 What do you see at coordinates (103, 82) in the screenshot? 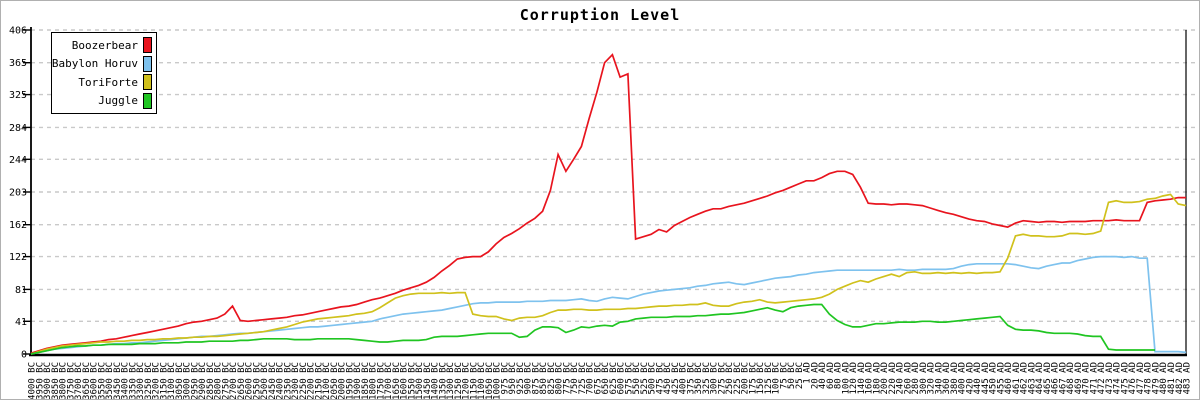
I see `legend-row: ToriForte` at bounding box center [103, 82].